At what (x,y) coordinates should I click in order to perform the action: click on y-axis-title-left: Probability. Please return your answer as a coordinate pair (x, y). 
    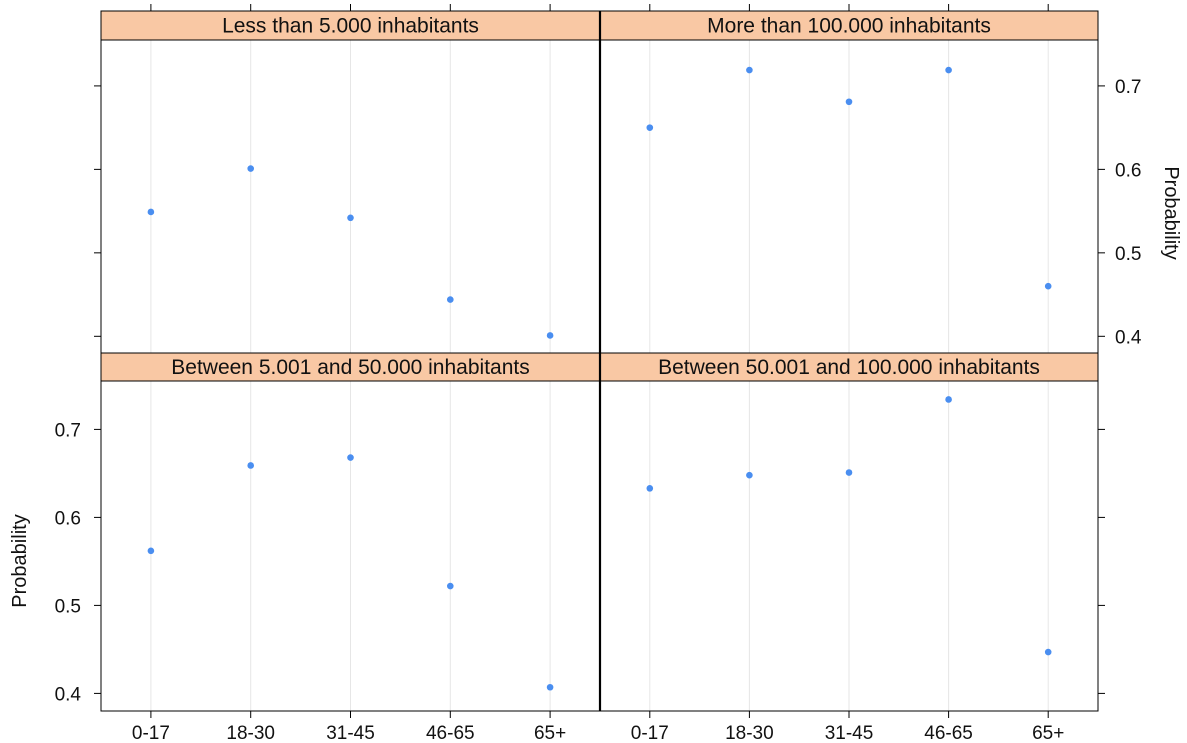
    Looking at the image, I should click on (20, 560).